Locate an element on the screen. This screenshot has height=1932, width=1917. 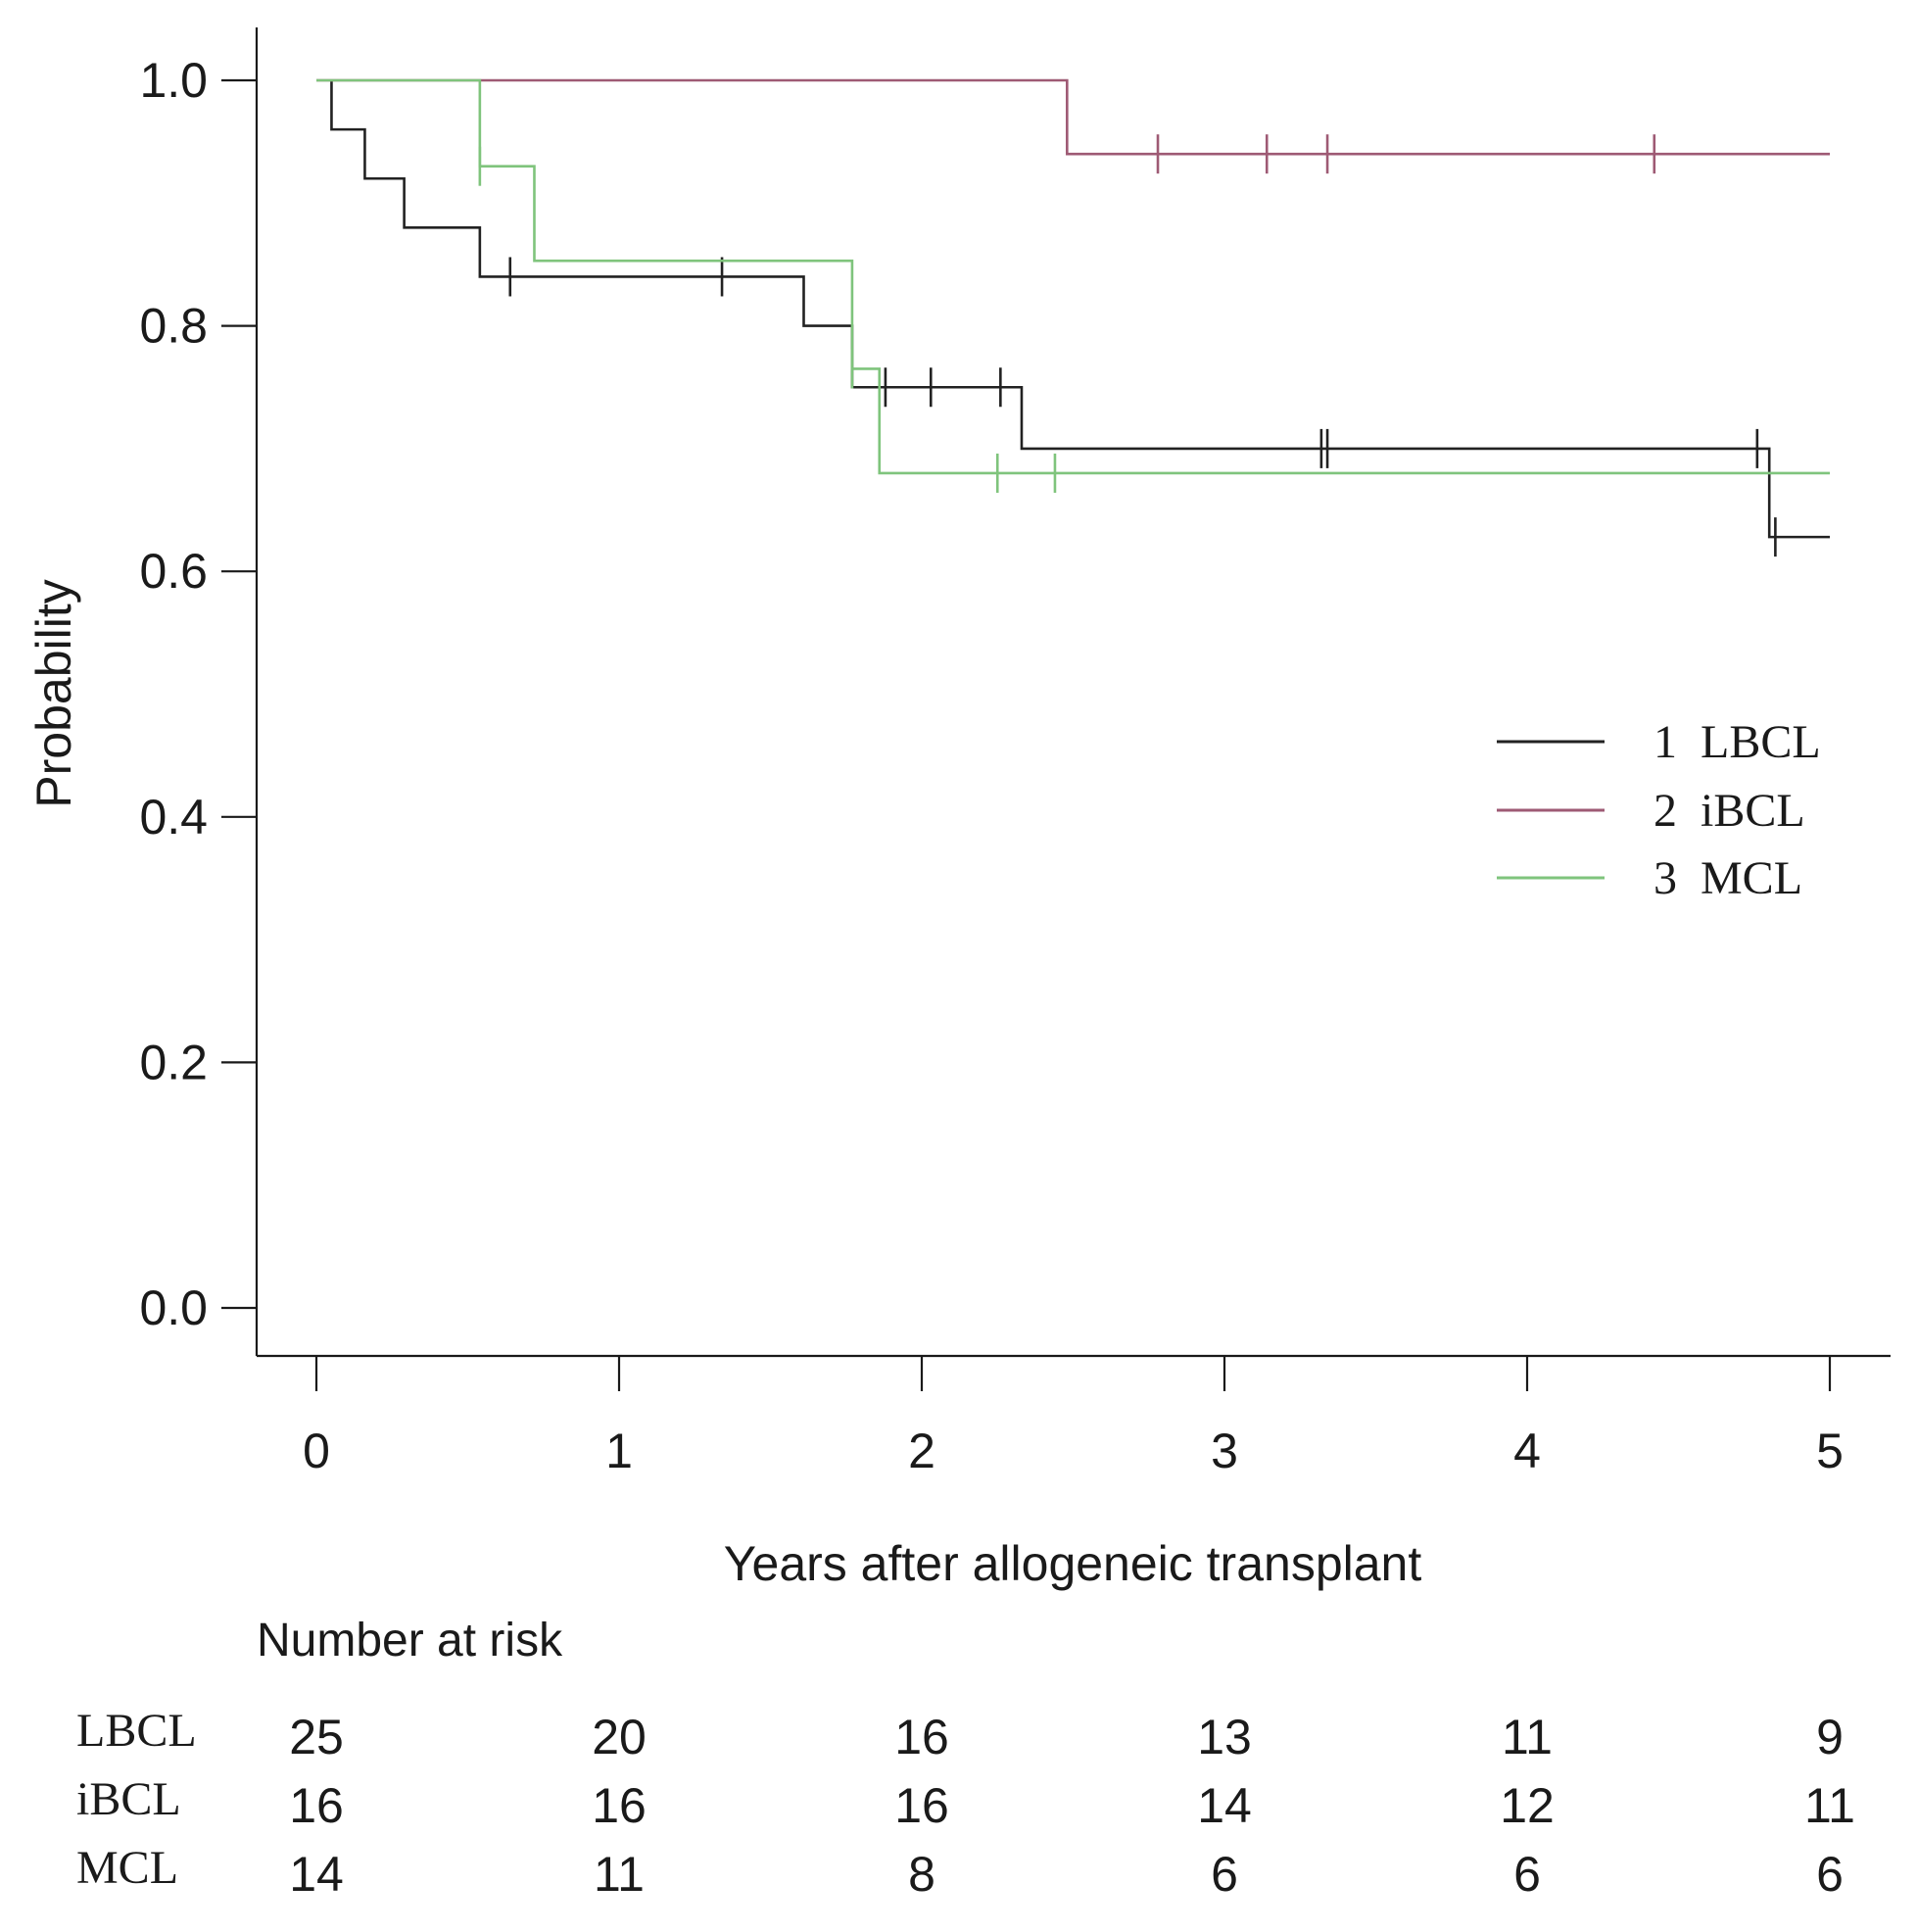
risk-value: 12 is located at coordinates (1527, 1805).